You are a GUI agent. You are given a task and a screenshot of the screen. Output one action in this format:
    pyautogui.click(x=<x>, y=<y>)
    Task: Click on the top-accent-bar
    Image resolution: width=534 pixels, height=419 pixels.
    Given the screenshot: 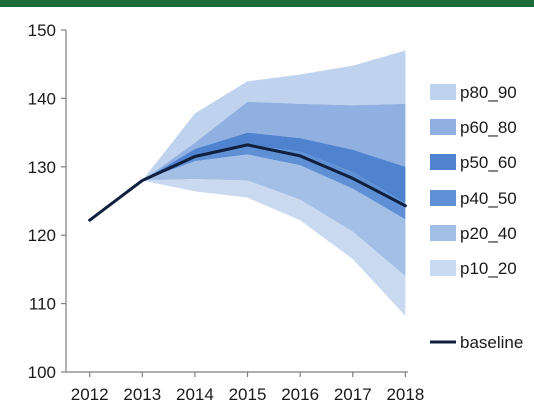 What is the action you would take?
    pyautogui.click(x=267, y=3)
    